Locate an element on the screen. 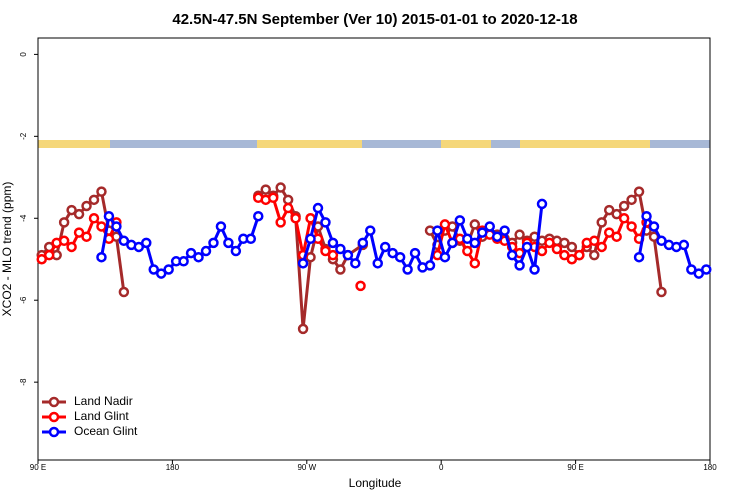  legend-label: Ocean Glint is located at coordinates (106, 431).